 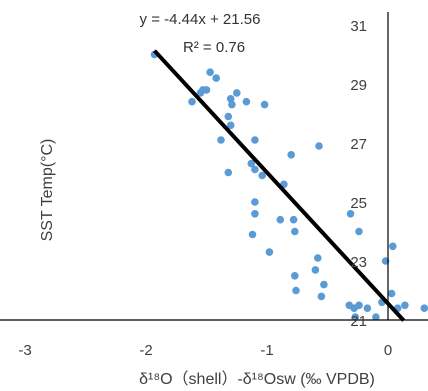 What do you see at coordinates (266, 350) in the screenshot?
I see `x-tick-label: -1` at bounding box center [266, 350].